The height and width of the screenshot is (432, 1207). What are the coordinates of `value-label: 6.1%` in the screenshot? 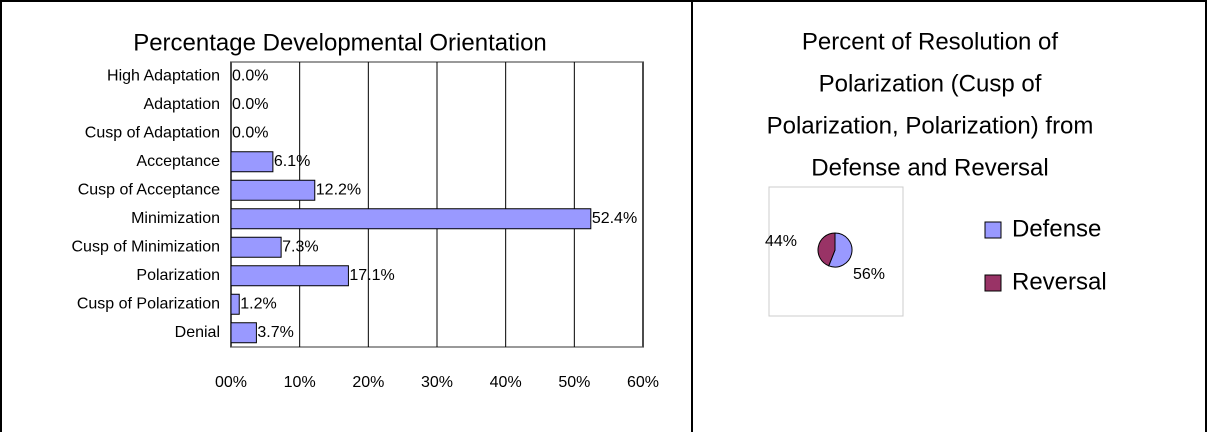 It's located at (292, 161).